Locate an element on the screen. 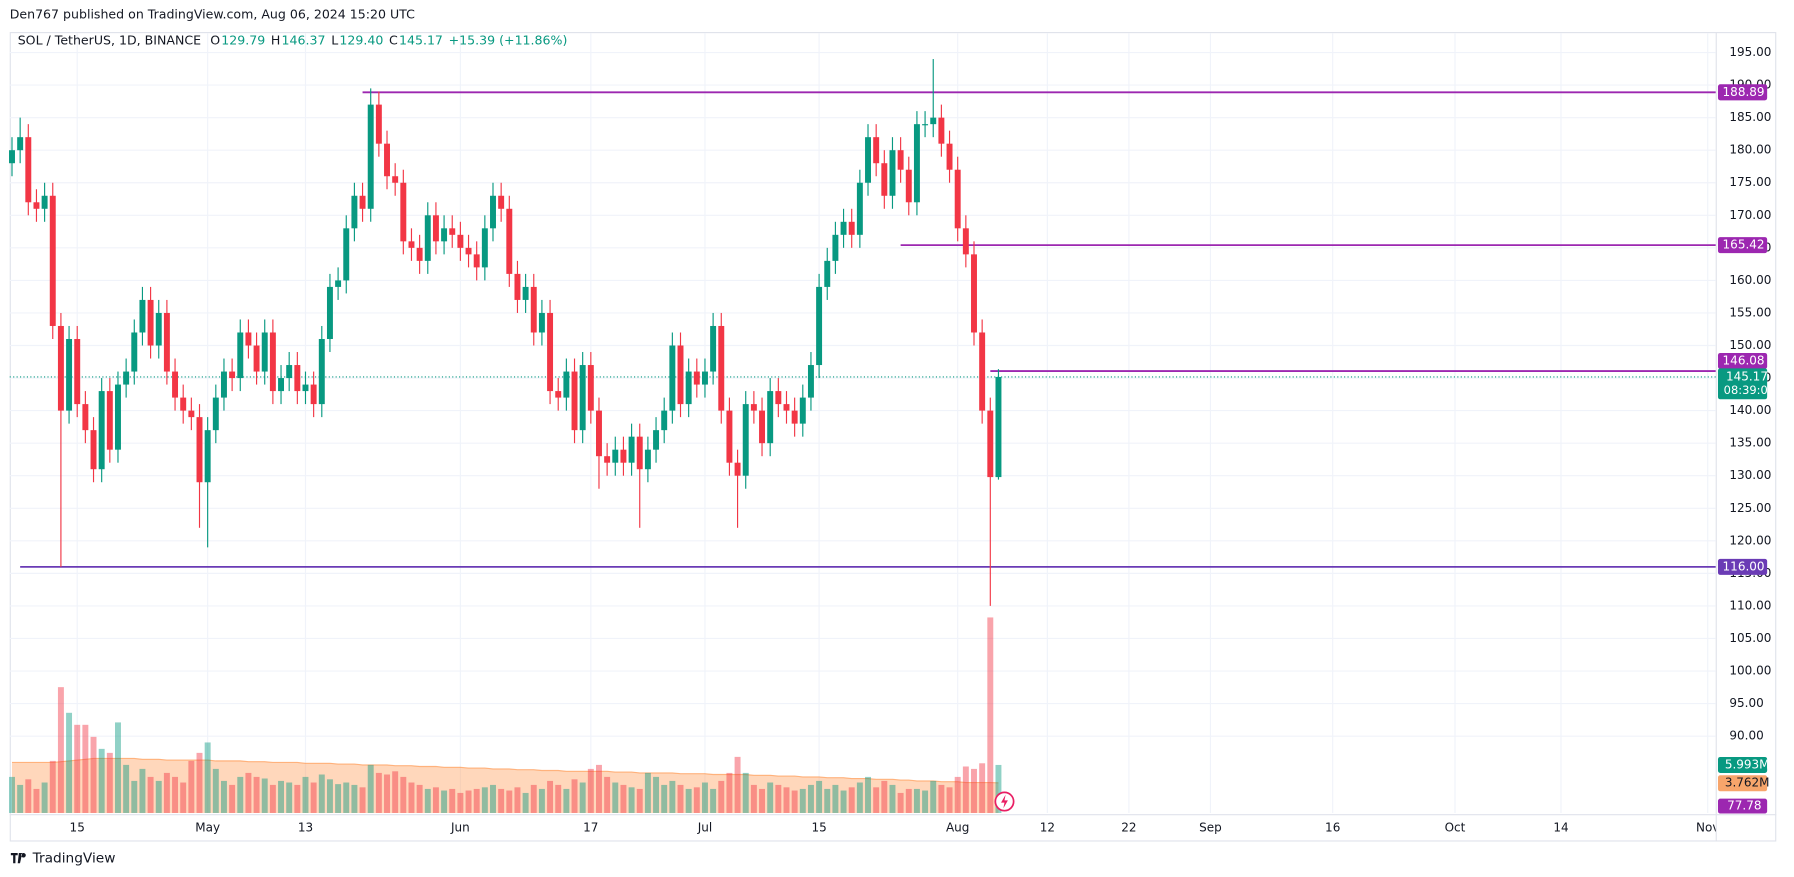  x-tick-label: 15 is located at coordinates (77, 827).